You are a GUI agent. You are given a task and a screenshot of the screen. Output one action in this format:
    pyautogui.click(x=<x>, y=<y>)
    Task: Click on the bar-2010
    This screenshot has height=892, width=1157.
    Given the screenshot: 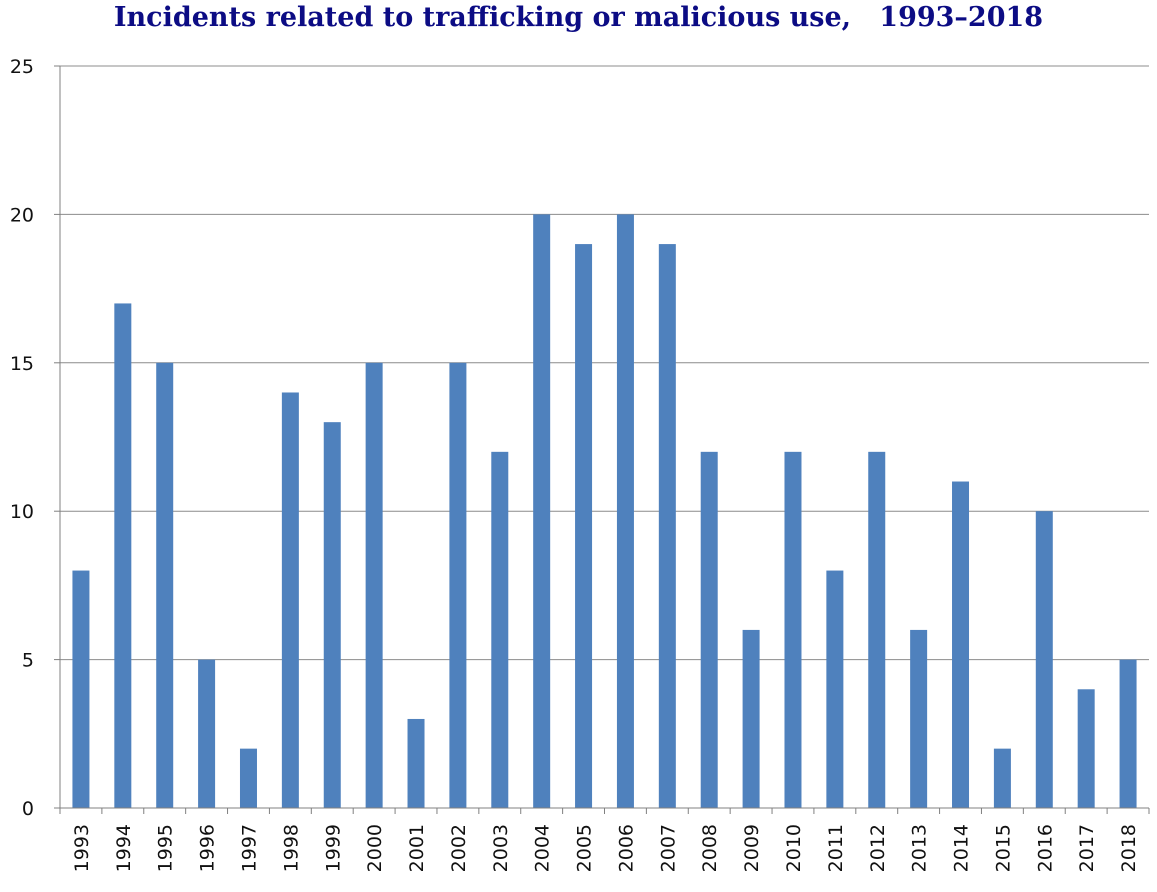 What is the action you would take?
    pyautogui.click(x=793, y=629)
    